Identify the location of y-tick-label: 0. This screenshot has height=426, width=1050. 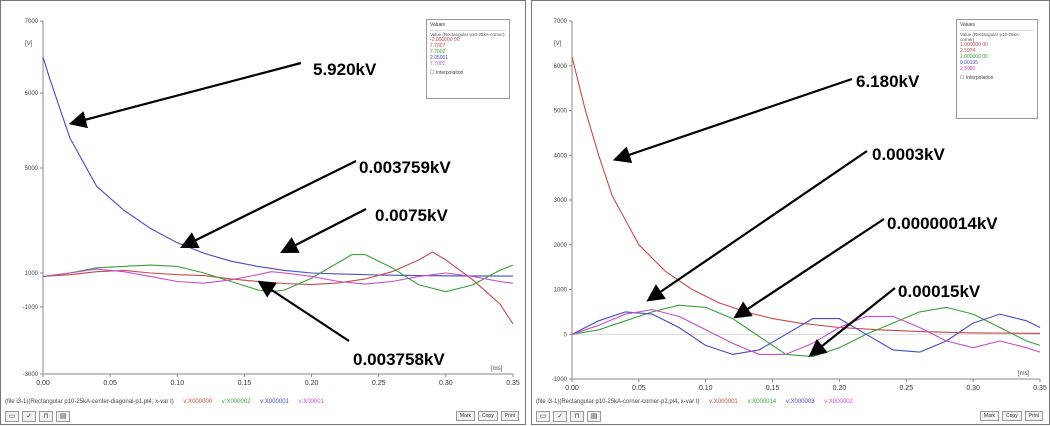
(566, 335).